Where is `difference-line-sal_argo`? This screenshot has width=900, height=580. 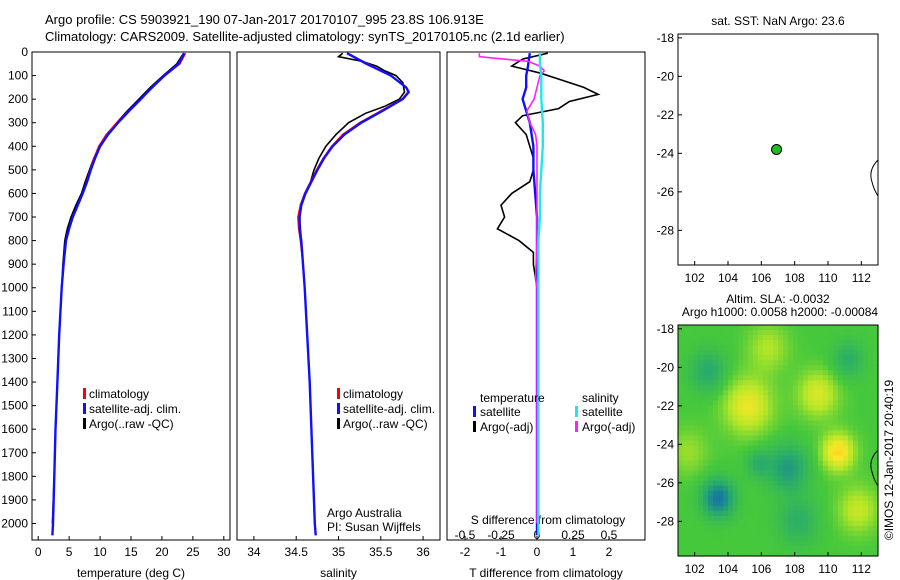 difference-line-sal_argo is located at coordinates (512, 288).